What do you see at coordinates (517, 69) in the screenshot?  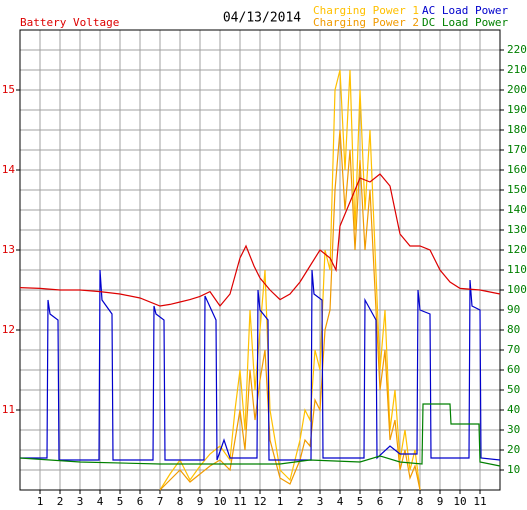 I see `y2-tick-label: 210` at bounding box center [517, 69].